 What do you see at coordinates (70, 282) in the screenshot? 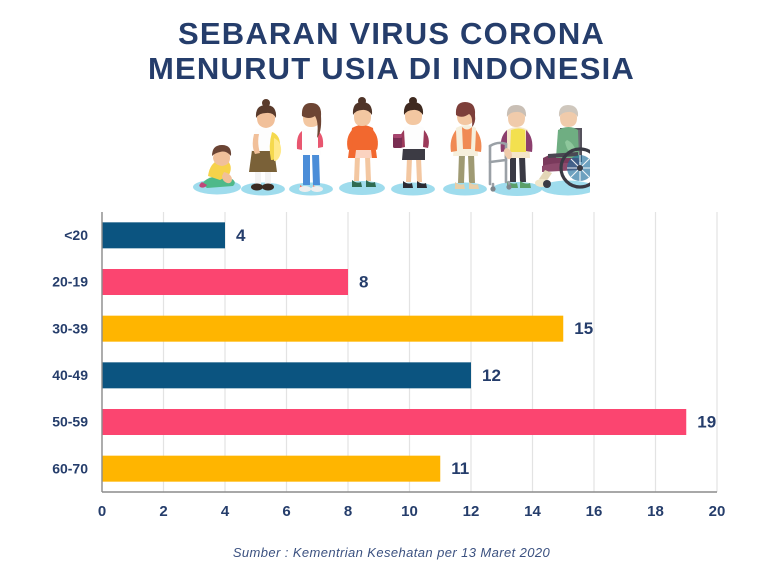
I see `category-label: 20-19` at bounding box center [70, 282].